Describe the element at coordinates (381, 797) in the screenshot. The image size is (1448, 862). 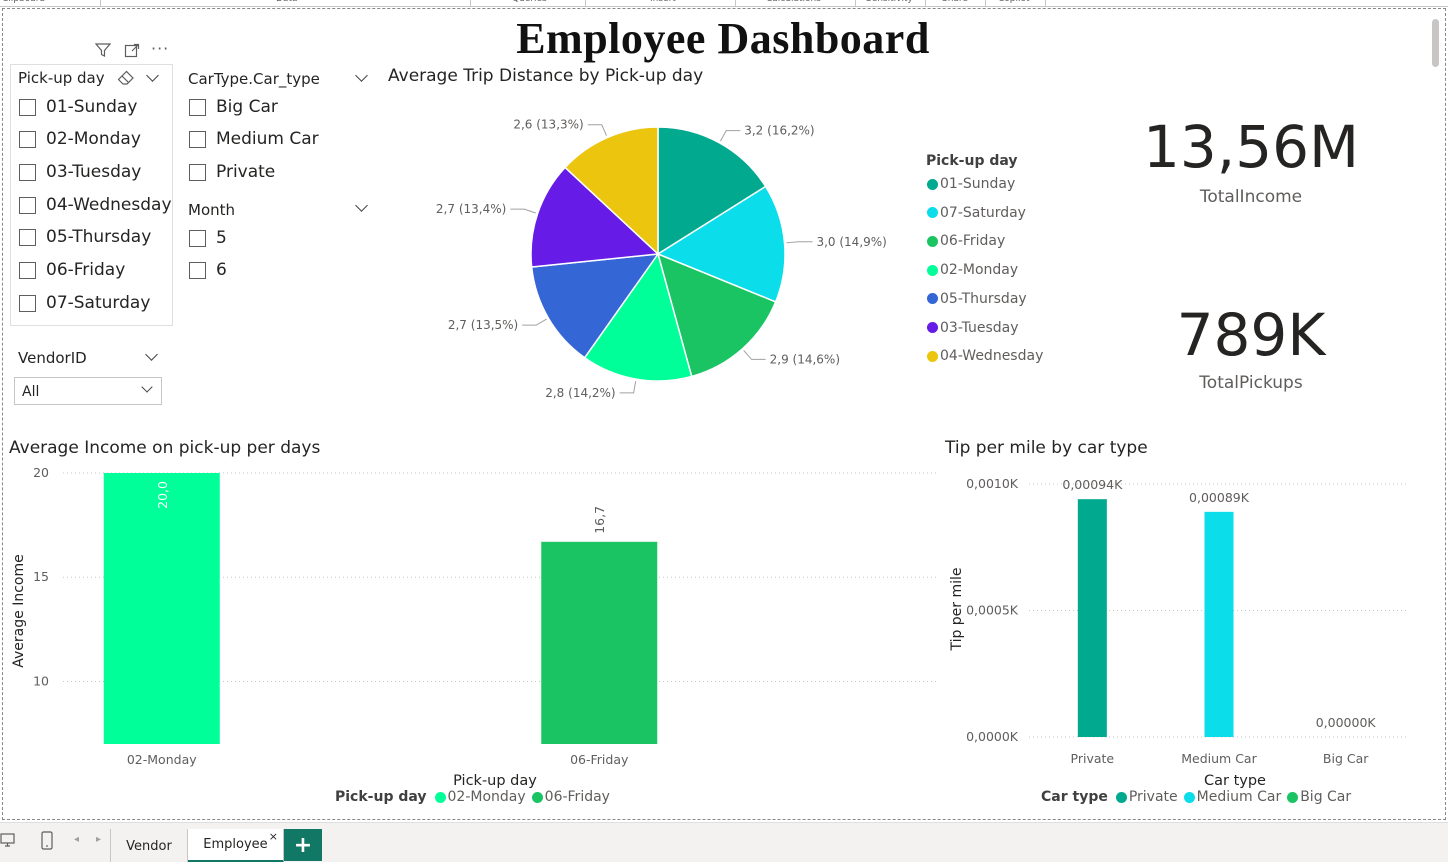
I see `legend-title: Pick-up day` at that location.